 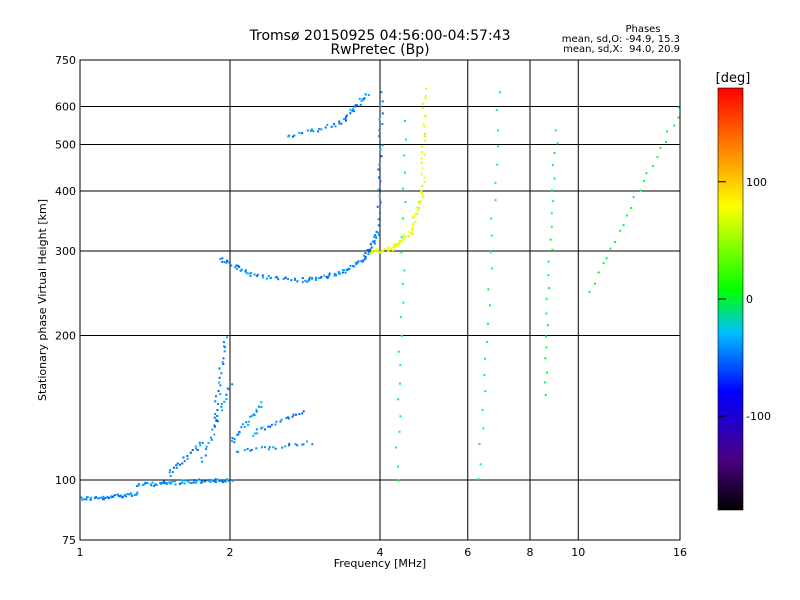 I want to click on colorbar-tick-label: 0, so click(x=749, y=299).